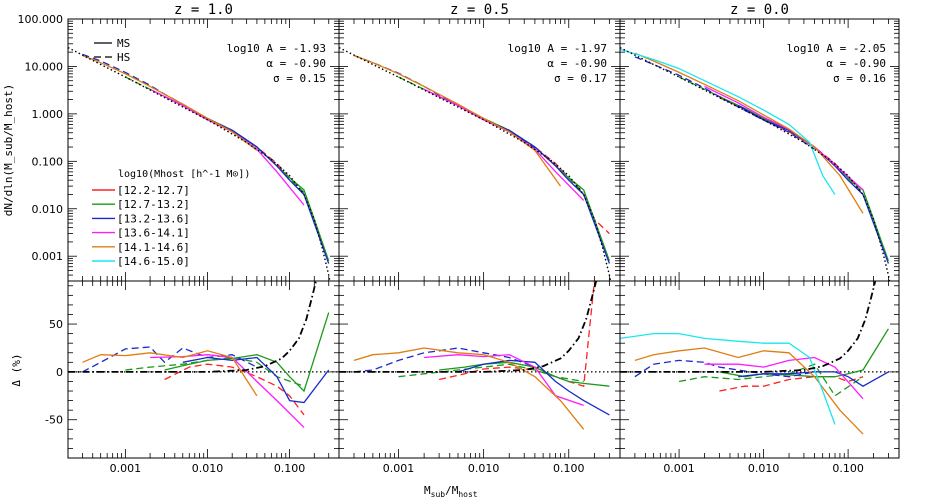  What do you see at coordinates (276, 48) in the screenshot?
I see `fit-parameter: log10 A = -1.93` at bounding box center [276, 48].